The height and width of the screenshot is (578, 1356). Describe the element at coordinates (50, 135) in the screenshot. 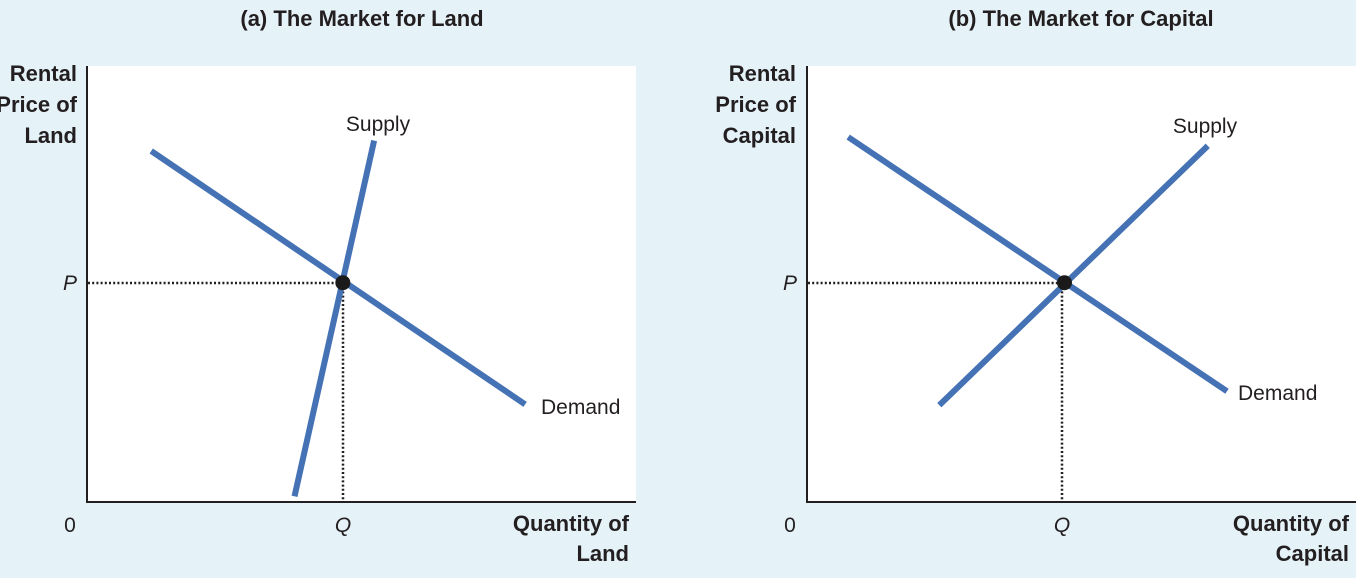

I see `y-axis-label-line-3: Land` at that location.